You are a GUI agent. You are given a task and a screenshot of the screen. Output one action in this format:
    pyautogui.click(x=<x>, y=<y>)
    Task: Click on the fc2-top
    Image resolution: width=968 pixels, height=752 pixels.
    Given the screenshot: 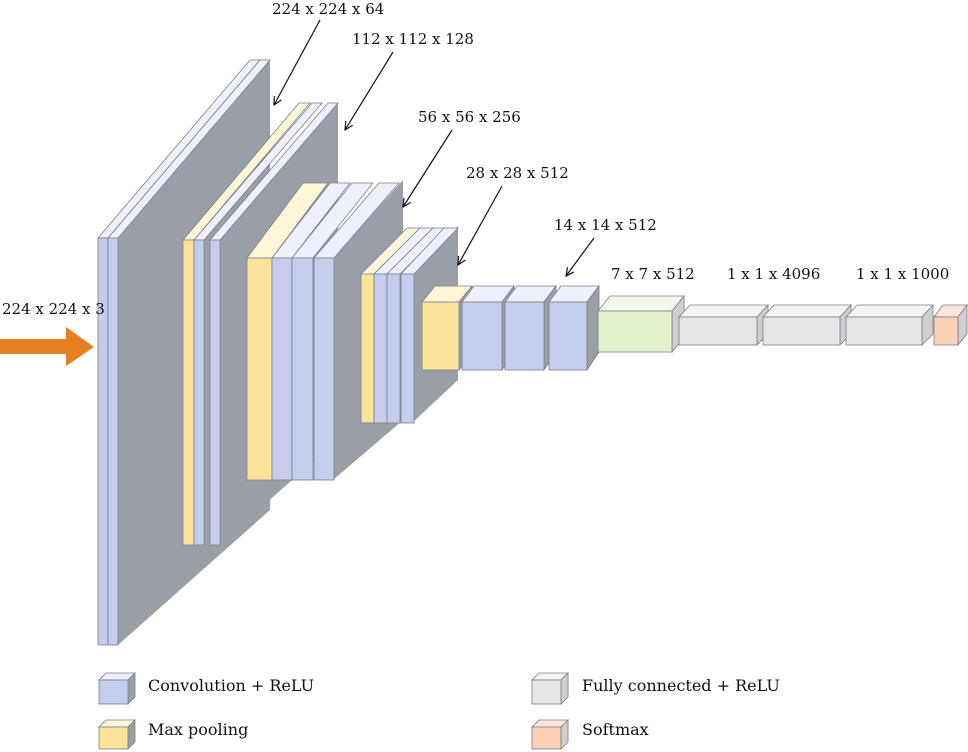 What is the action you would take?
    pyautogui.click(x=807, y=311)
    